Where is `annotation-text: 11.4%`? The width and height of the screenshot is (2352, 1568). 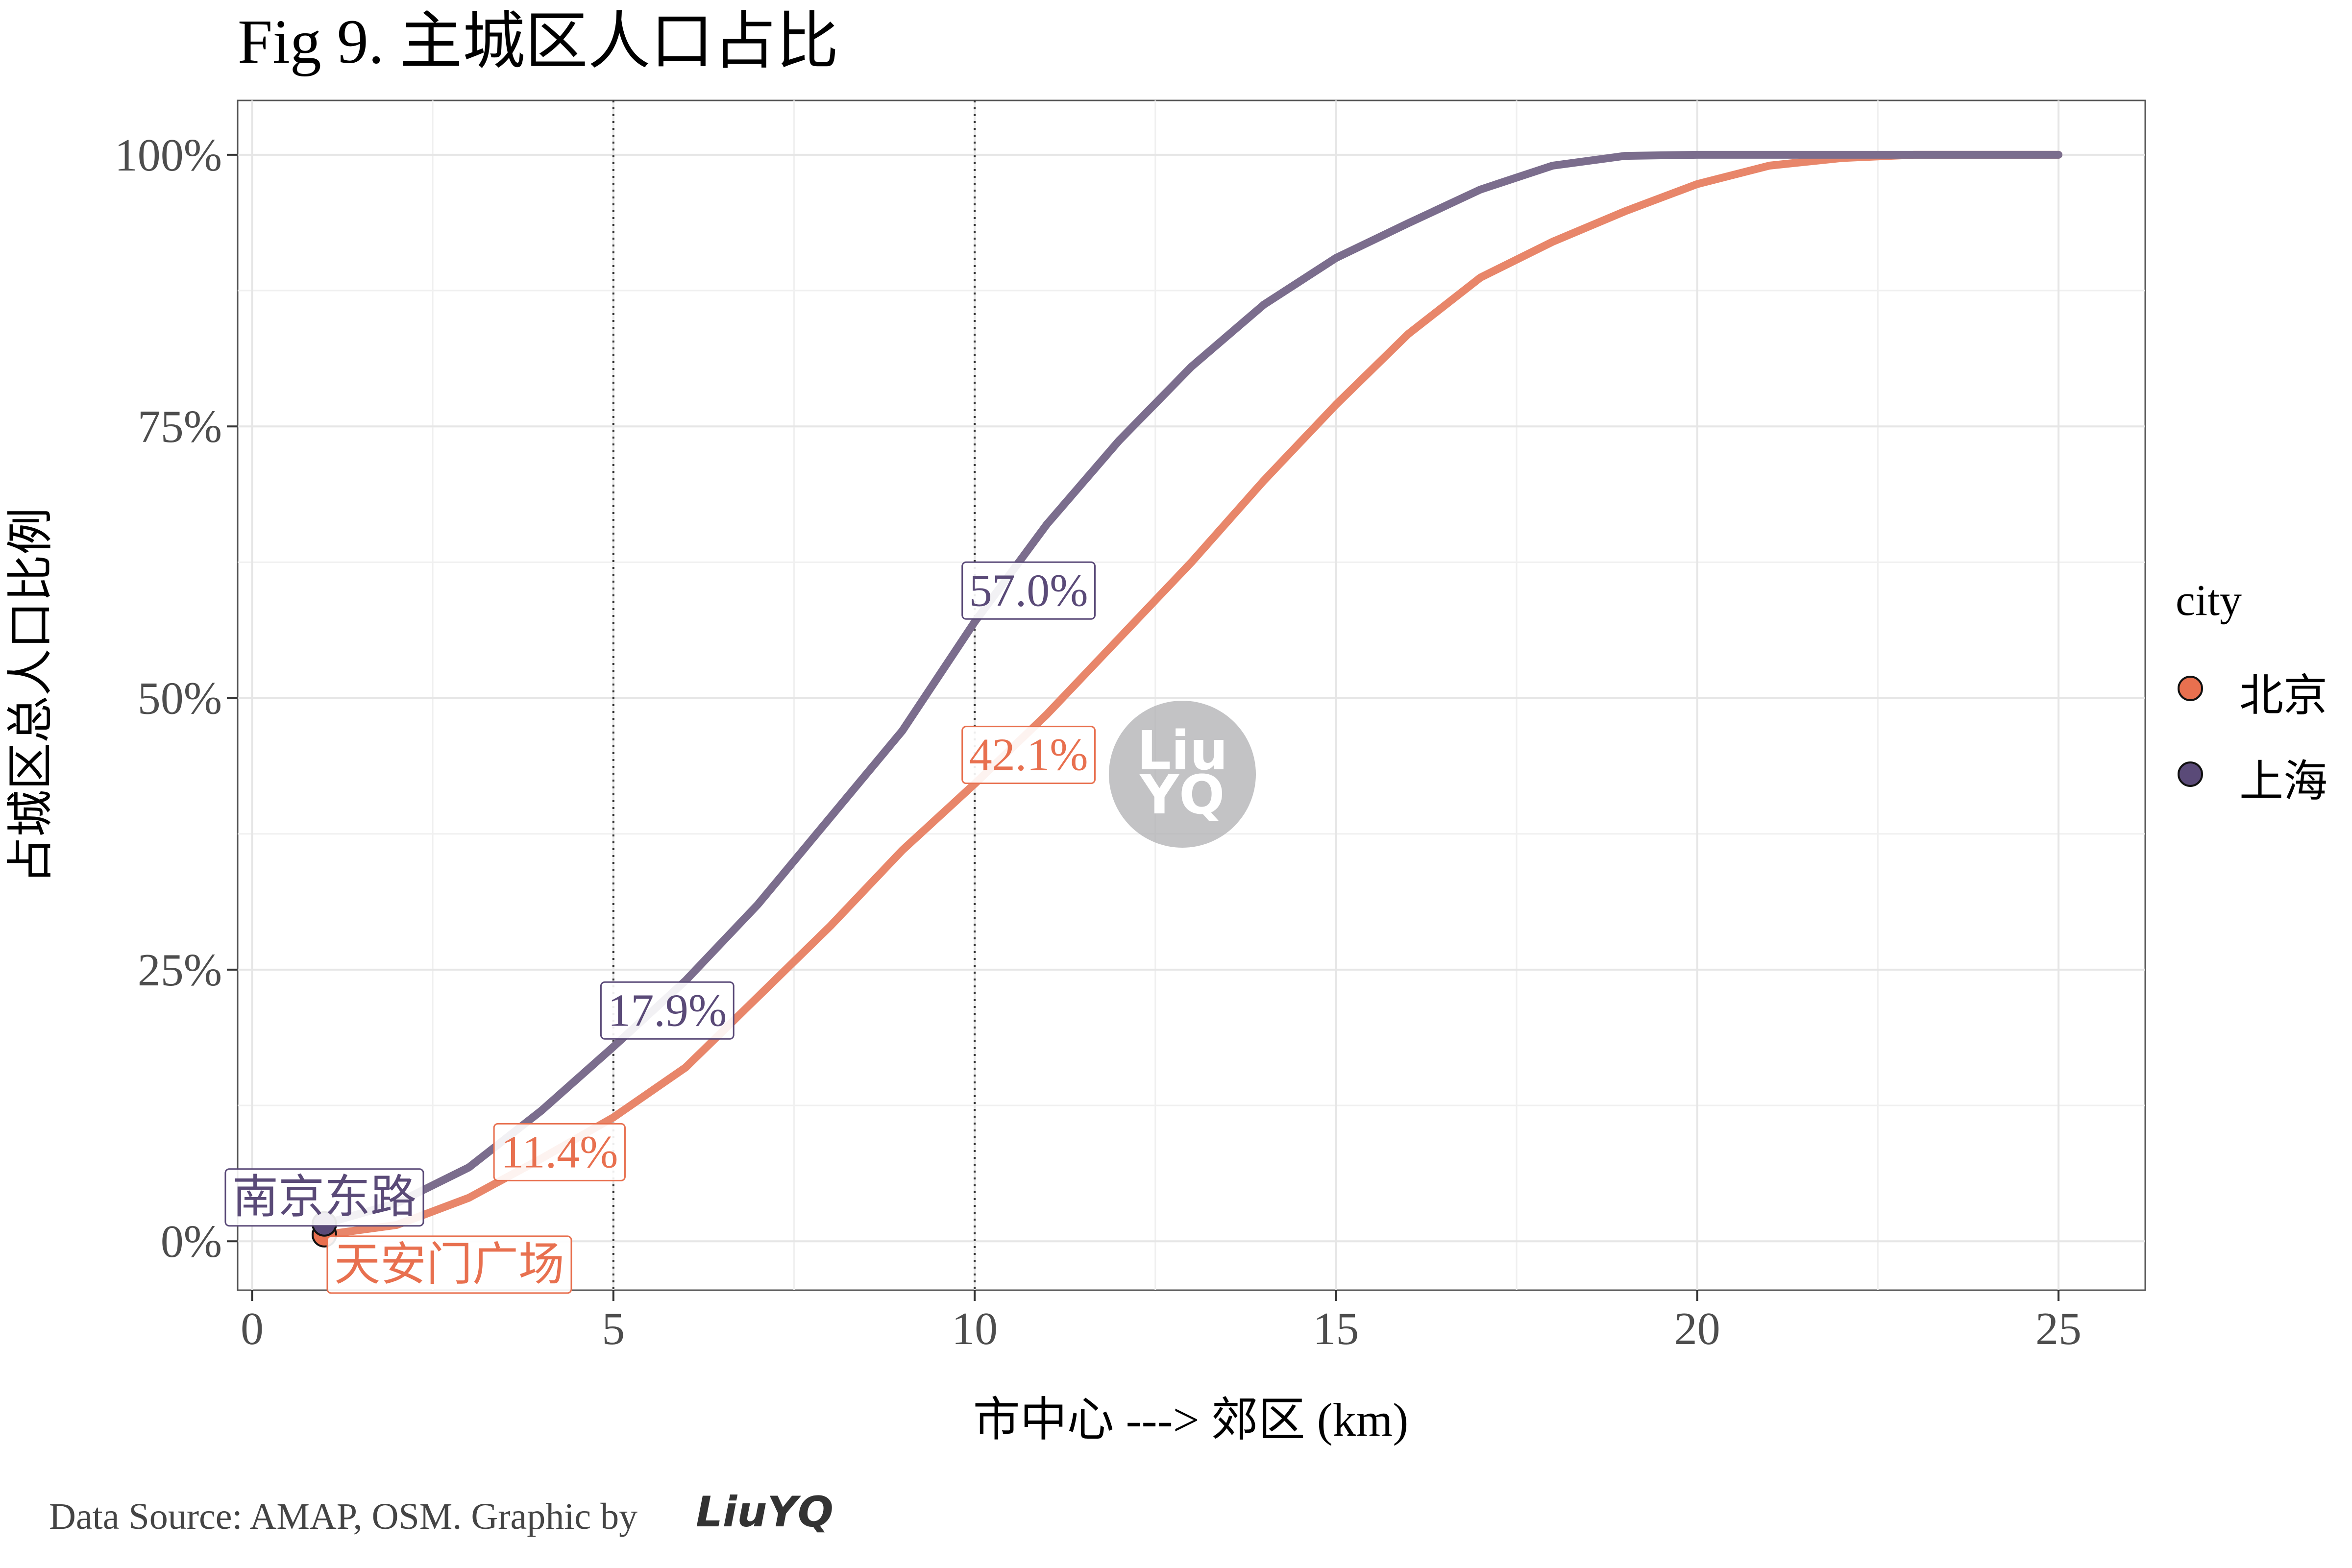
annotation-text: 11.4% is located at coordinates (559, 1152).